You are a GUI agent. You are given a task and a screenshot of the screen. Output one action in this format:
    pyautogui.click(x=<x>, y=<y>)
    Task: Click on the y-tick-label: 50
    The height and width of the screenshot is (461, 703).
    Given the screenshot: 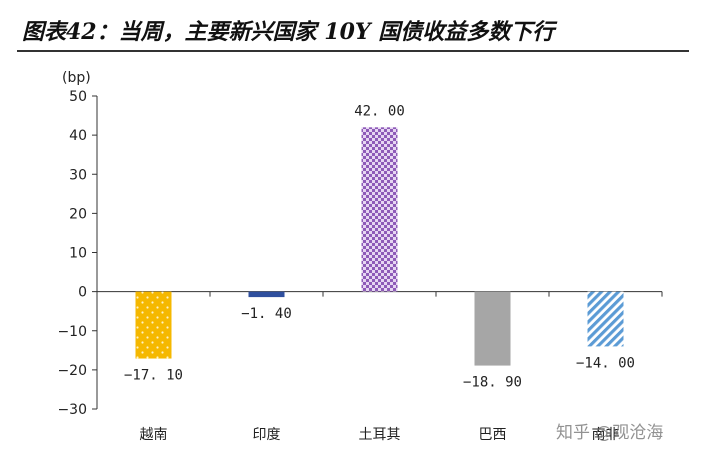 What is the action you would take?
    pyautogui.click(x=78, y=97)
    